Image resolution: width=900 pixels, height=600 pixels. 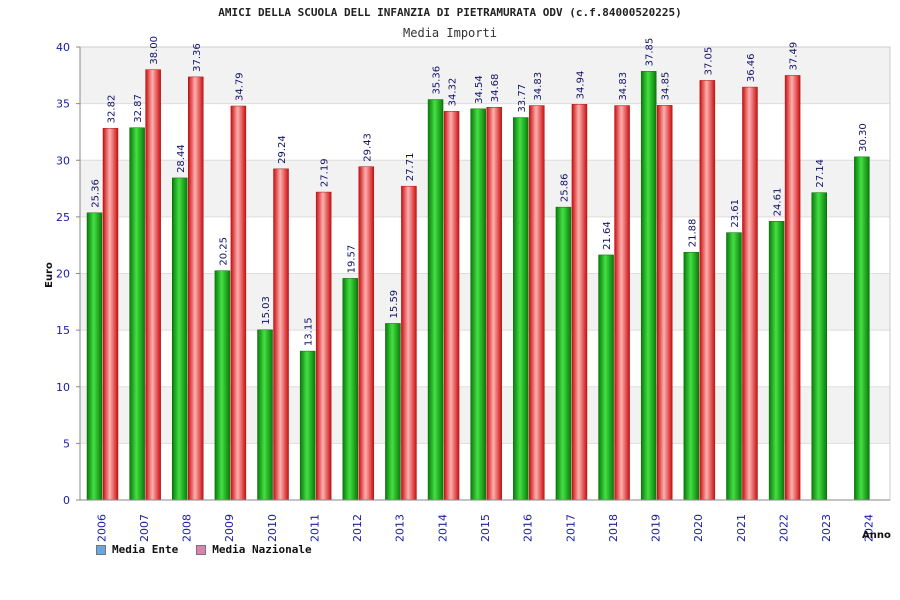 What do you see at coordinates (528, 528) in the screenshot?
I see `x-tick-label: 2016` at bounding box center [528, 528].